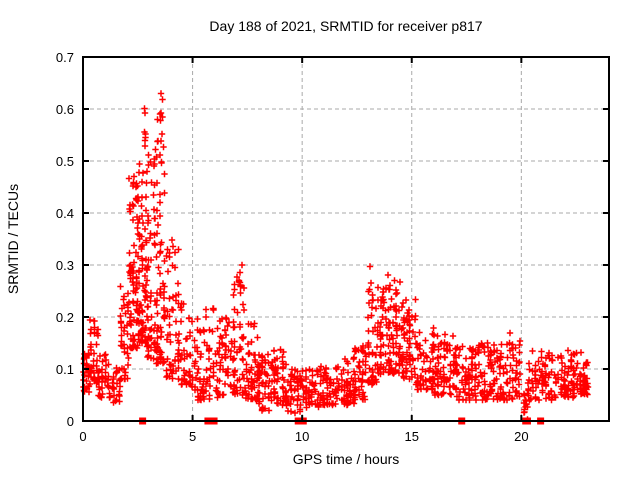 The height and width of the screenshot is (485, 640). Describe the element at coordinates (302, 436) in the screenshot. I see `x-tick-label: 10` at that location.